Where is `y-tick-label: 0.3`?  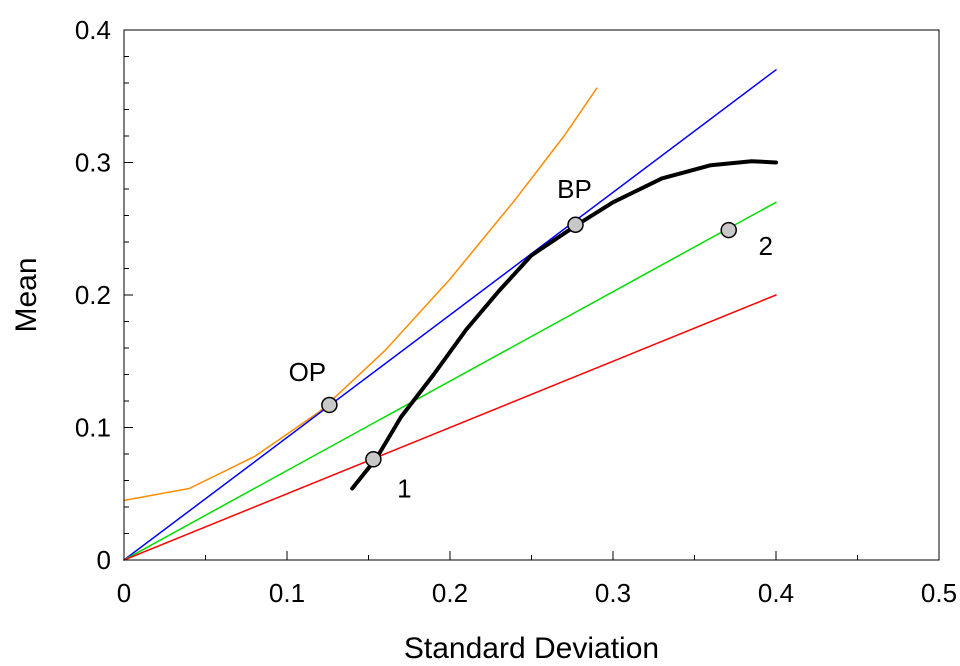 y-tick-label: 0.3 is located at coordinates (93, 163).